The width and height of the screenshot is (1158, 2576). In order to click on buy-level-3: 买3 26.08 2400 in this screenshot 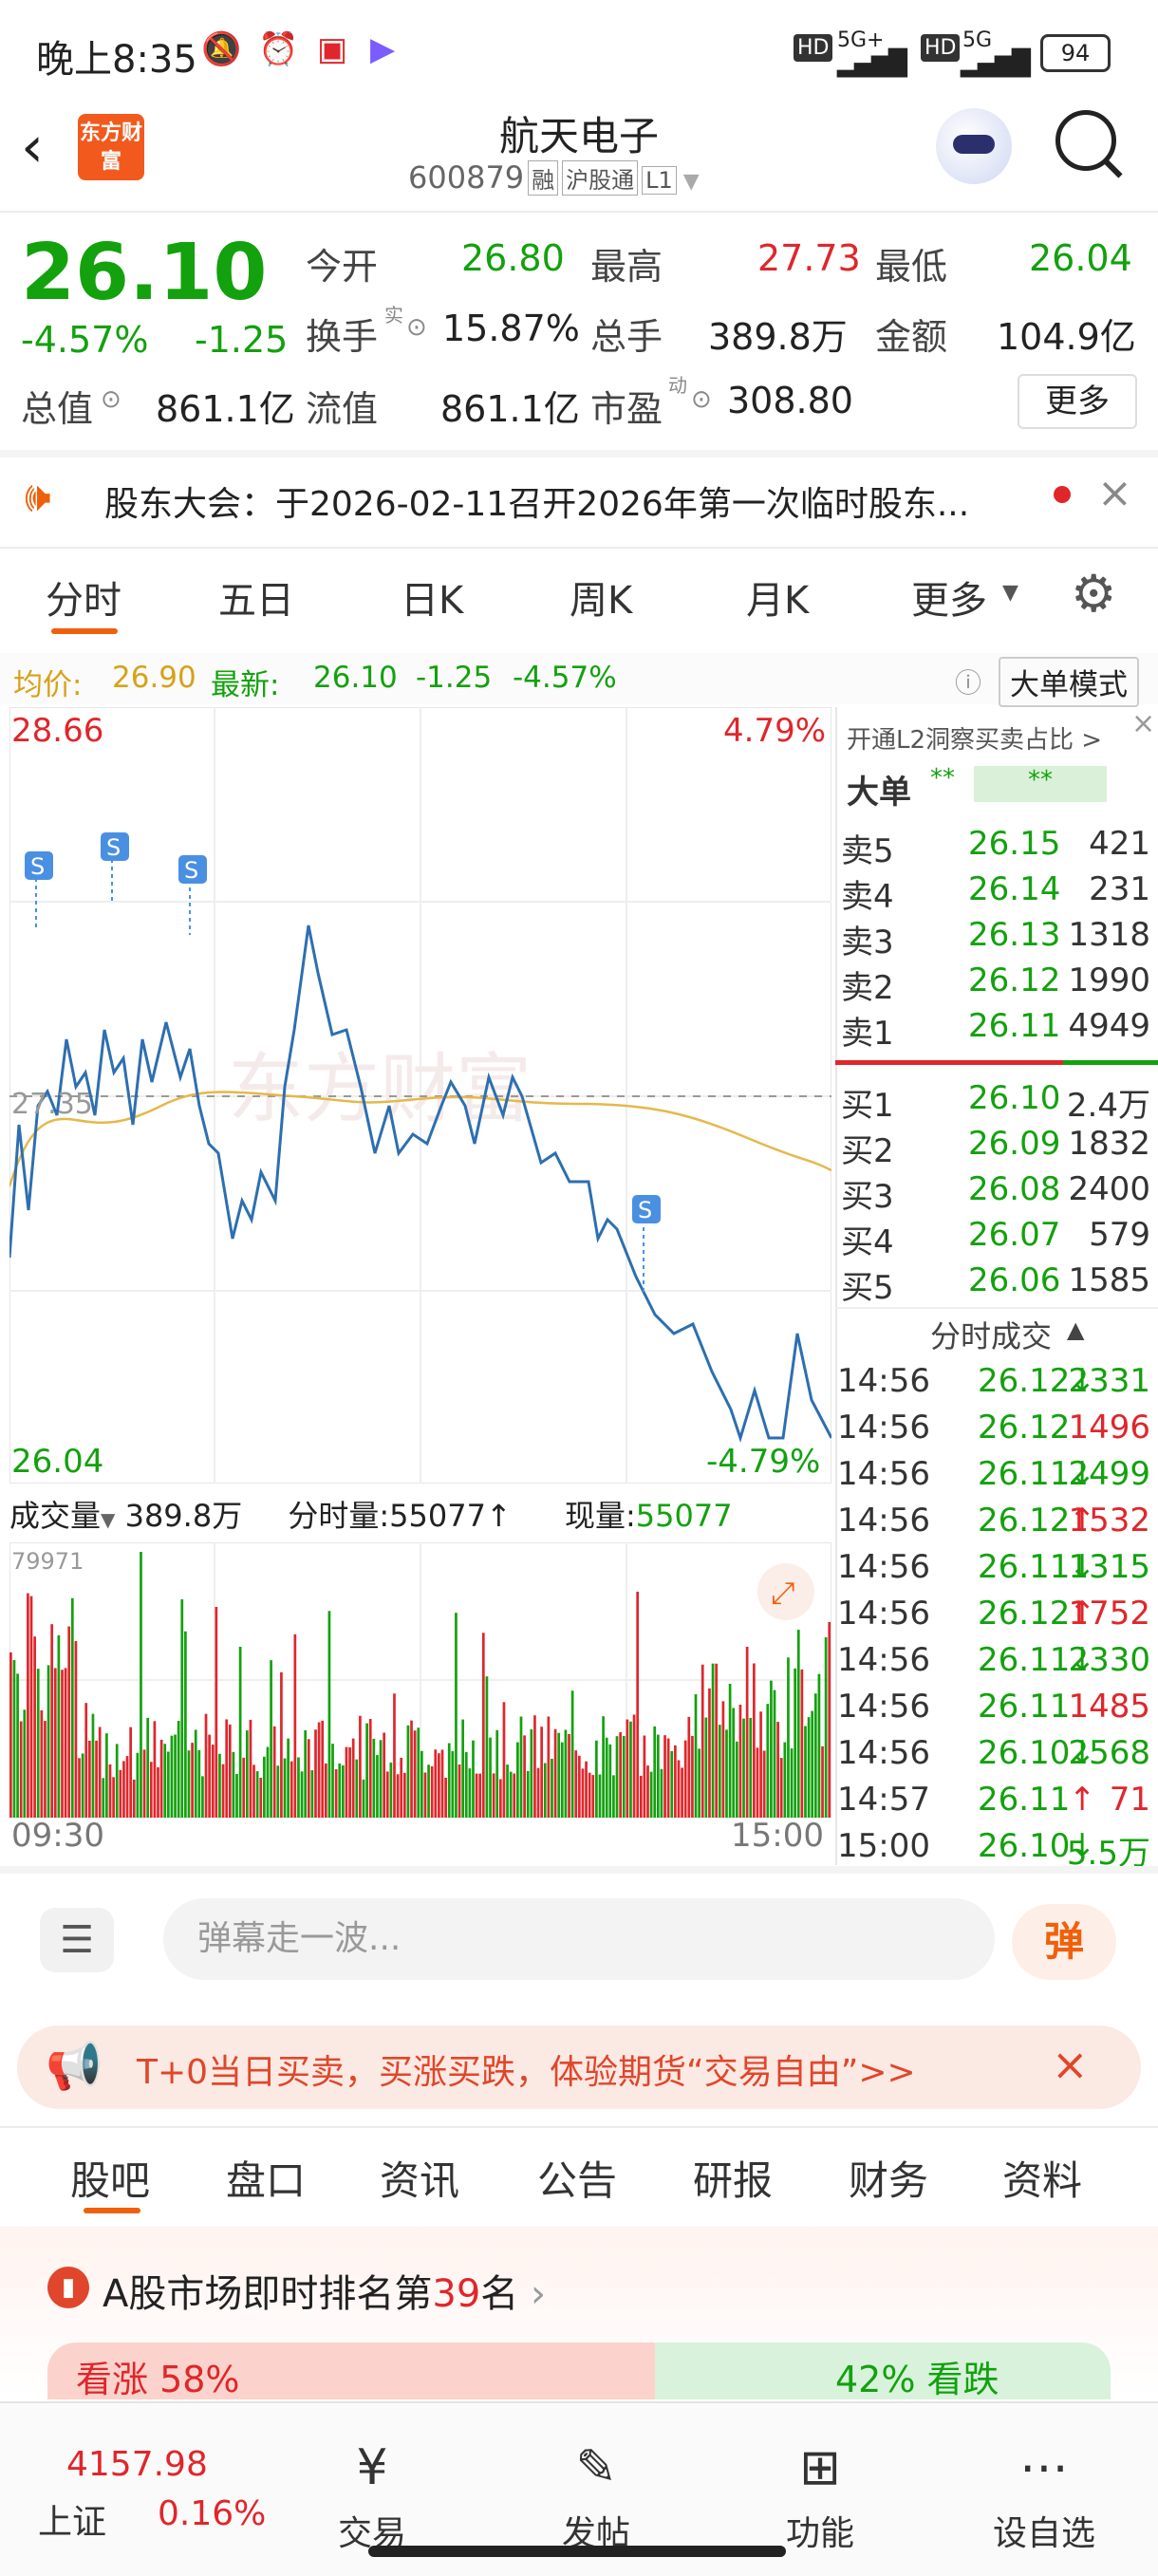, I will do `click(996, 1193)`.